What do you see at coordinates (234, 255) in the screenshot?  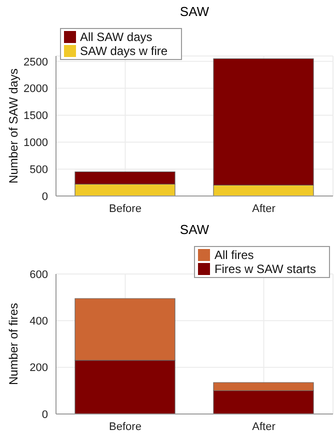 I see `legend-label: All fires` at bounding box center [234, 255].